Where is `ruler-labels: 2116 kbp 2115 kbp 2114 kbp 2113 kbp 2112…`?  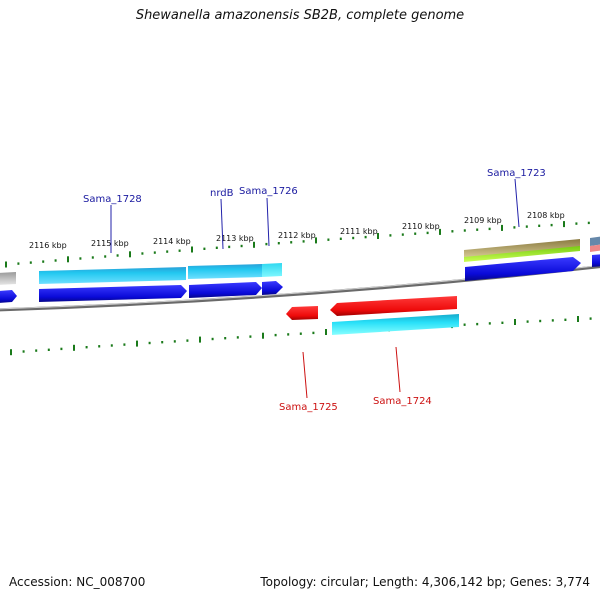 ruler-labels: 2116 kbp 2115 kbp 2114 kbp 2113 kbp 2112… is located at coordinates (297, 230).